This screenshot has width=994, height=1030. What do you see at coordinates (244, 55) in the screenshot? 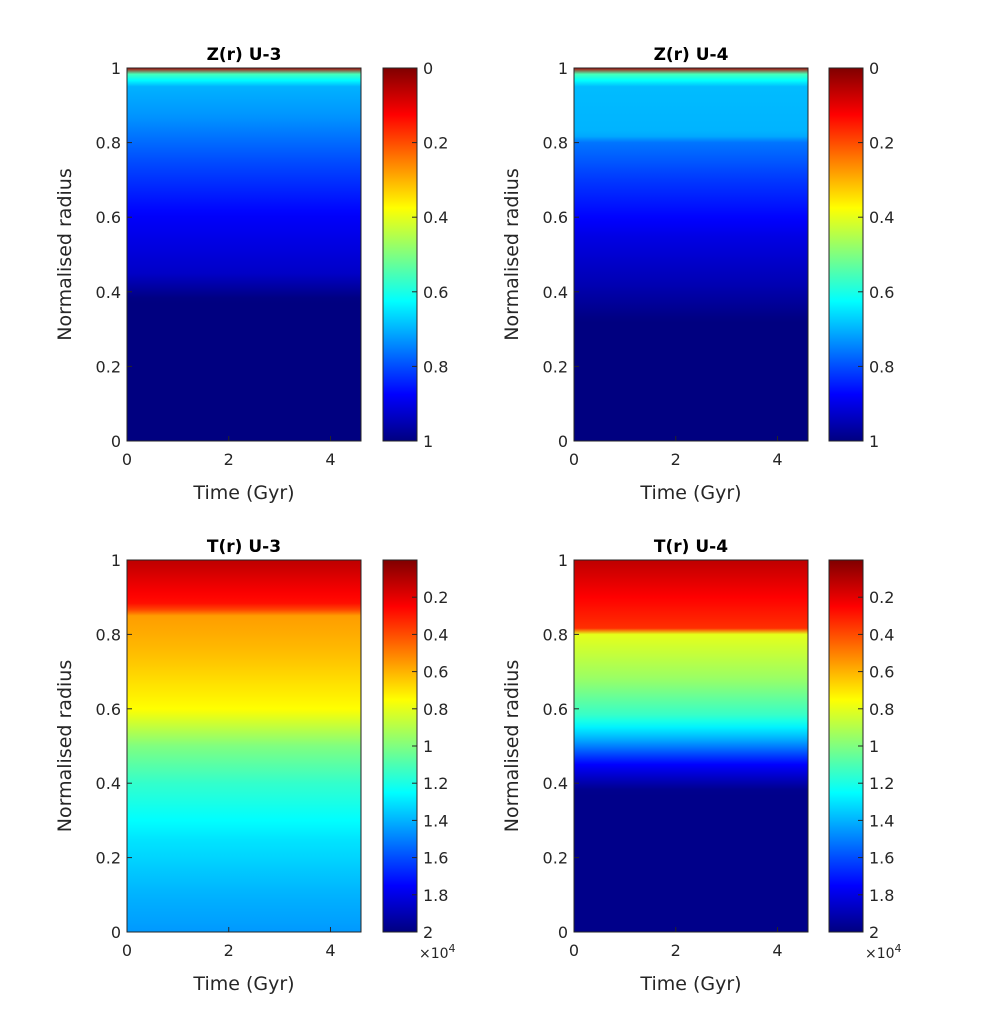
I see `chart-title: Z(r) U-3` at bounding box center [244, 55].